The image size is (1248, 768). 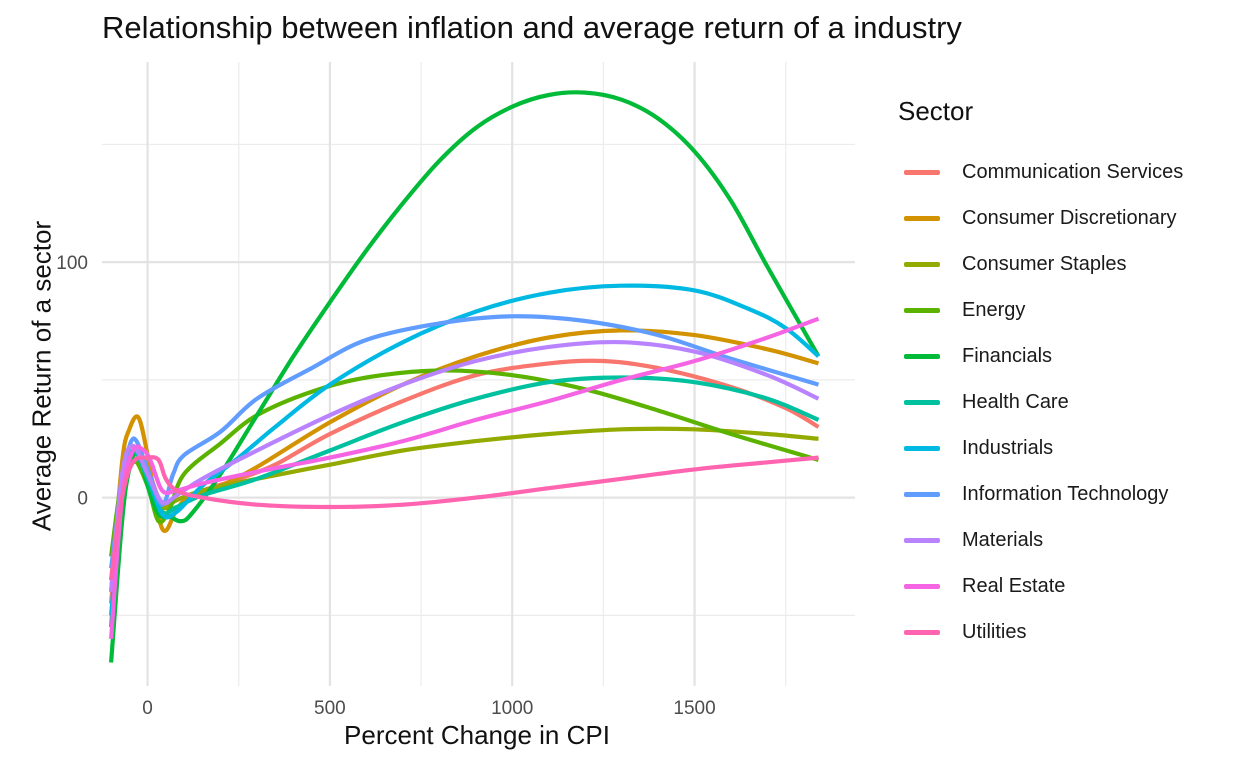 What do you see at coordinates (1073, 171) in the screenshot?
I see `legend-label: Communication Services` at bounding box center [1073, 171].